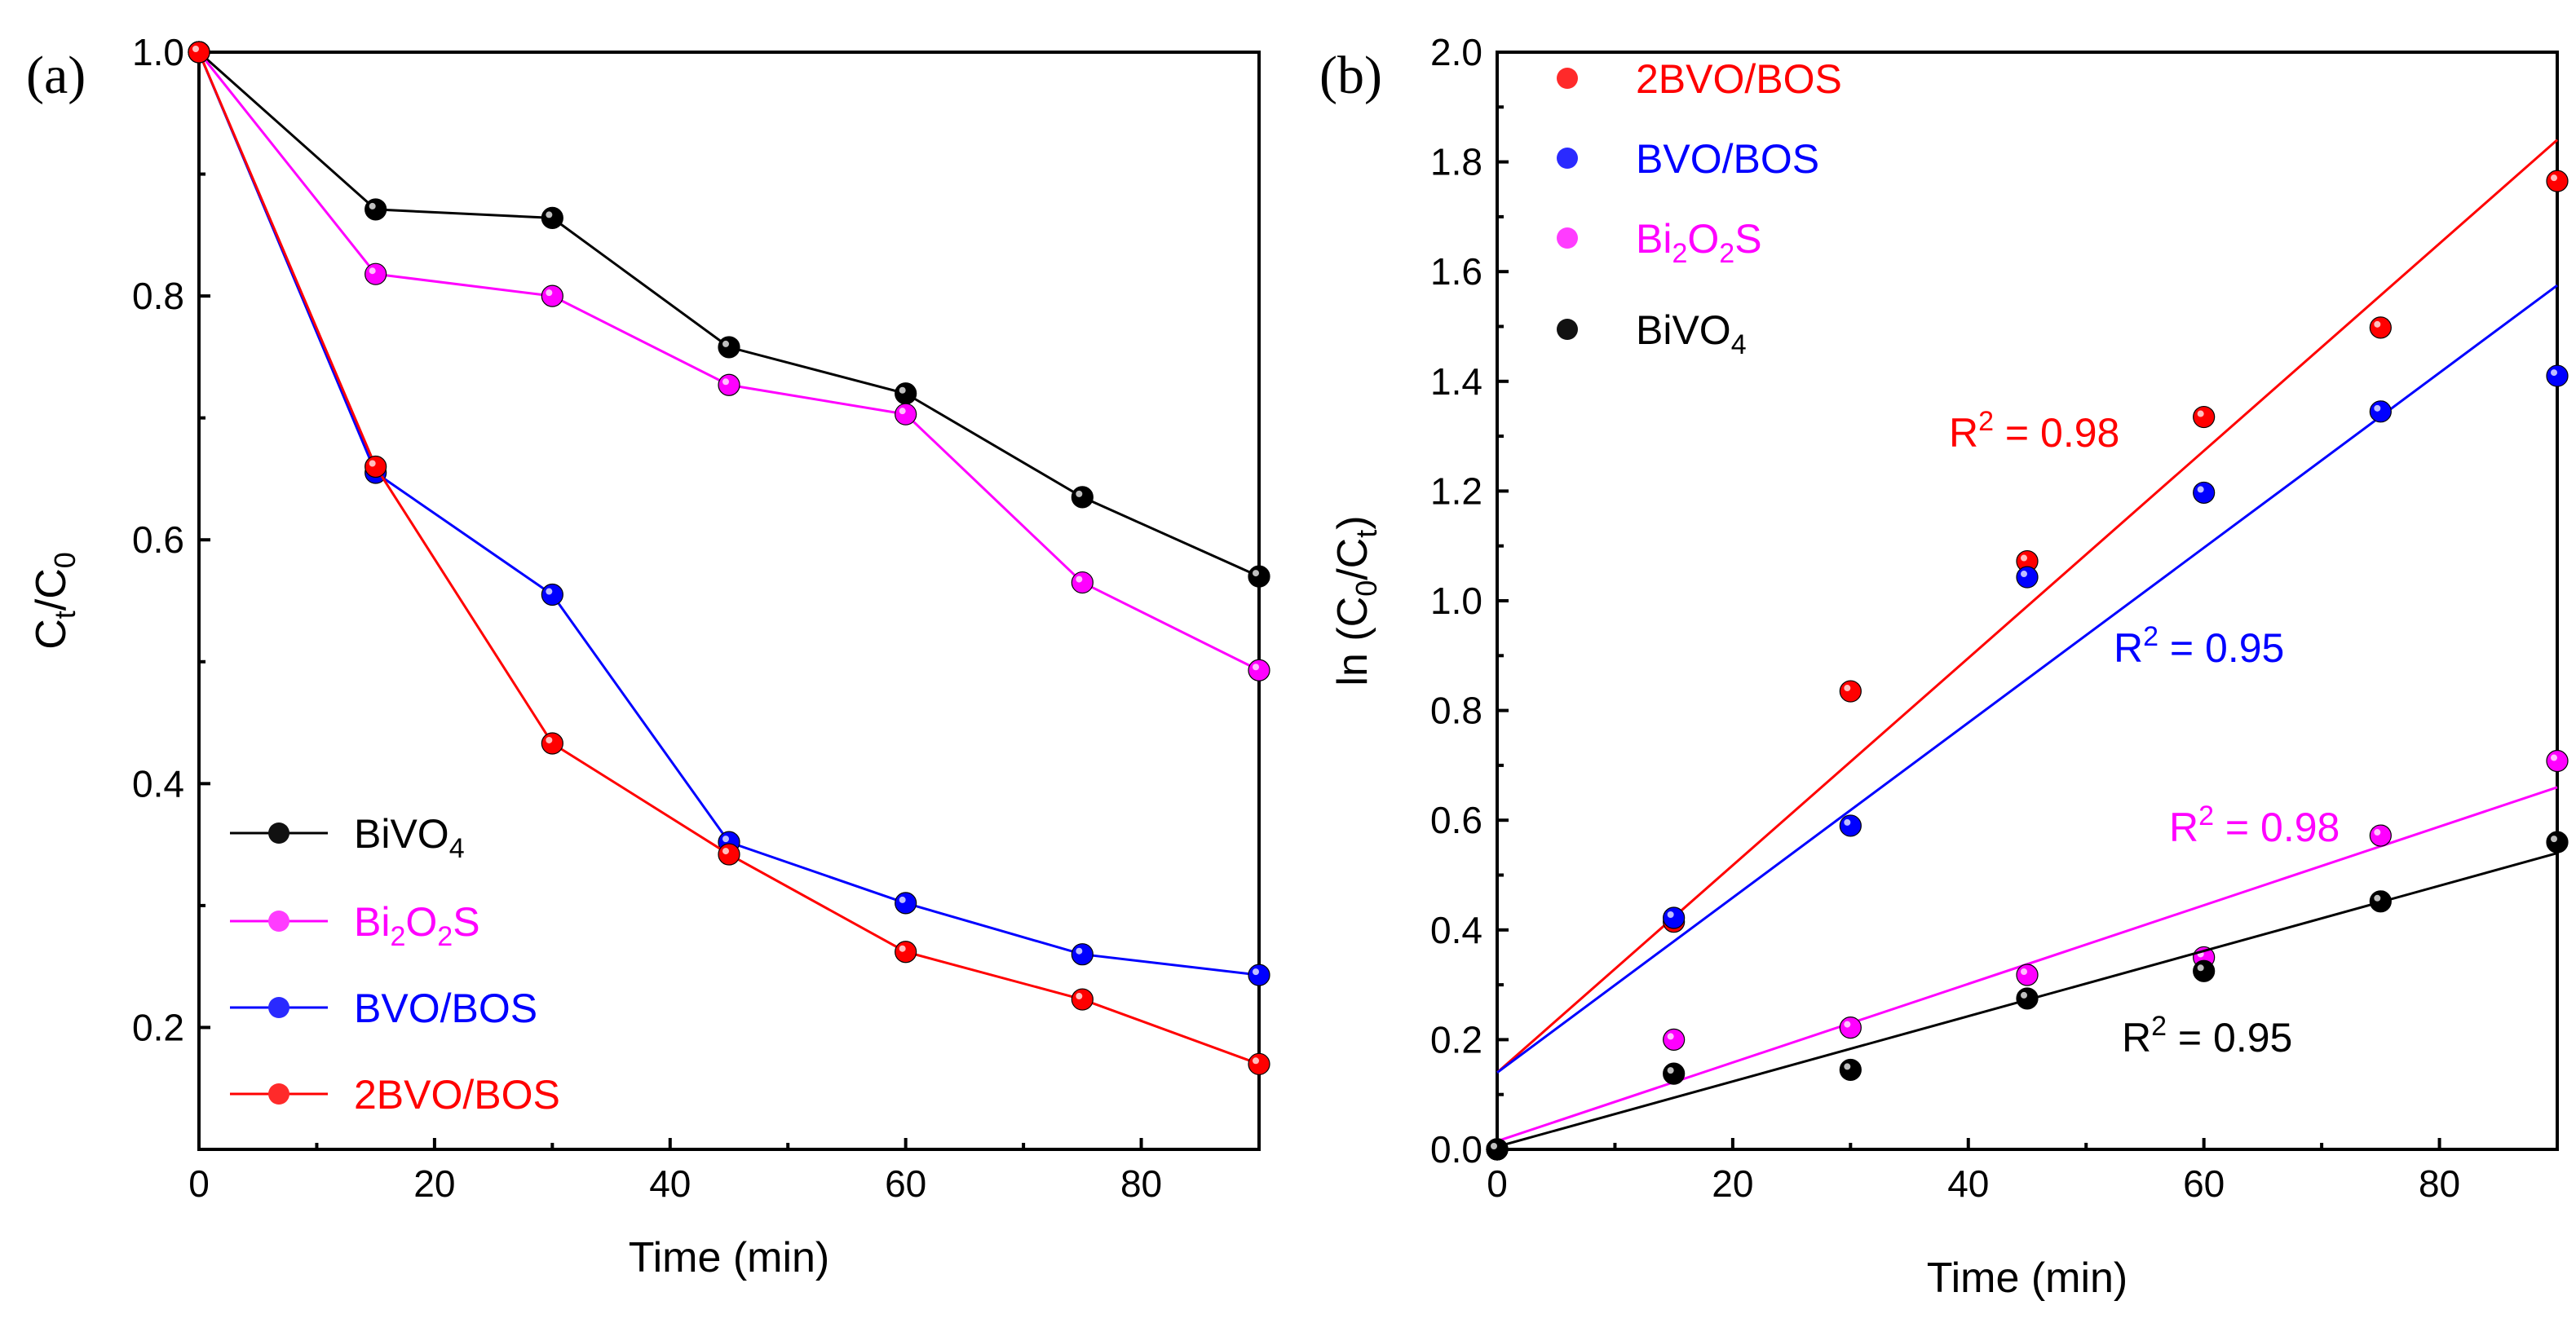 The image size is (2576, 1323). Describe the element at coordinates (1456, 162) in the screenshot. I see `panel-b-y-tick-label: 1.8` at that location.